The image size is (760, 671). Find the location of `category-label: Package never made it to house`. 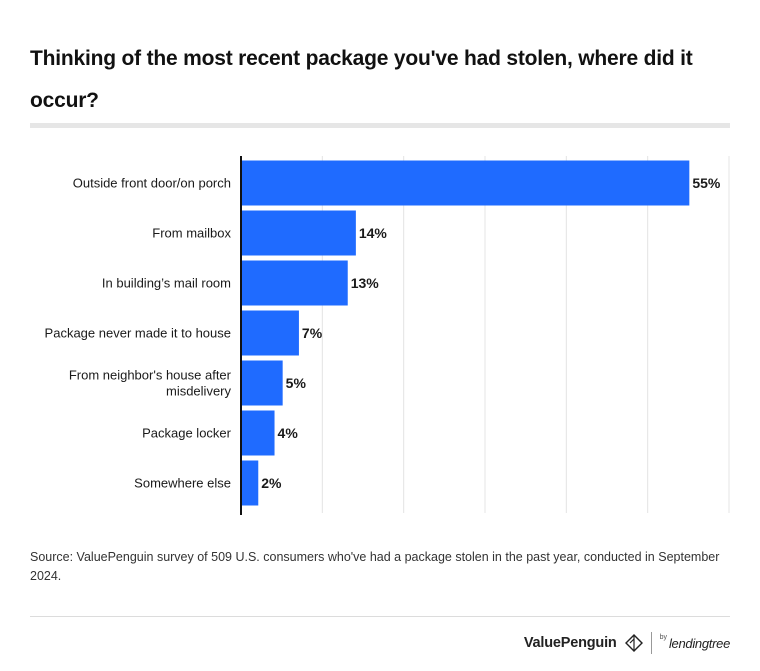

category-label: Package never made it to house is located at coordinates (138, 333).